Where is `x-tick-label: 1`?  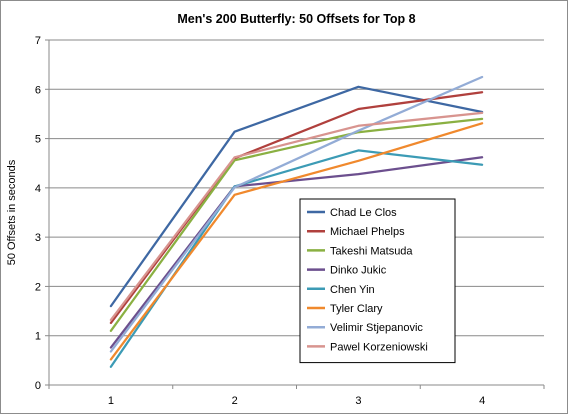
x-tick-label: 1 is located at coordinates (111, 401).